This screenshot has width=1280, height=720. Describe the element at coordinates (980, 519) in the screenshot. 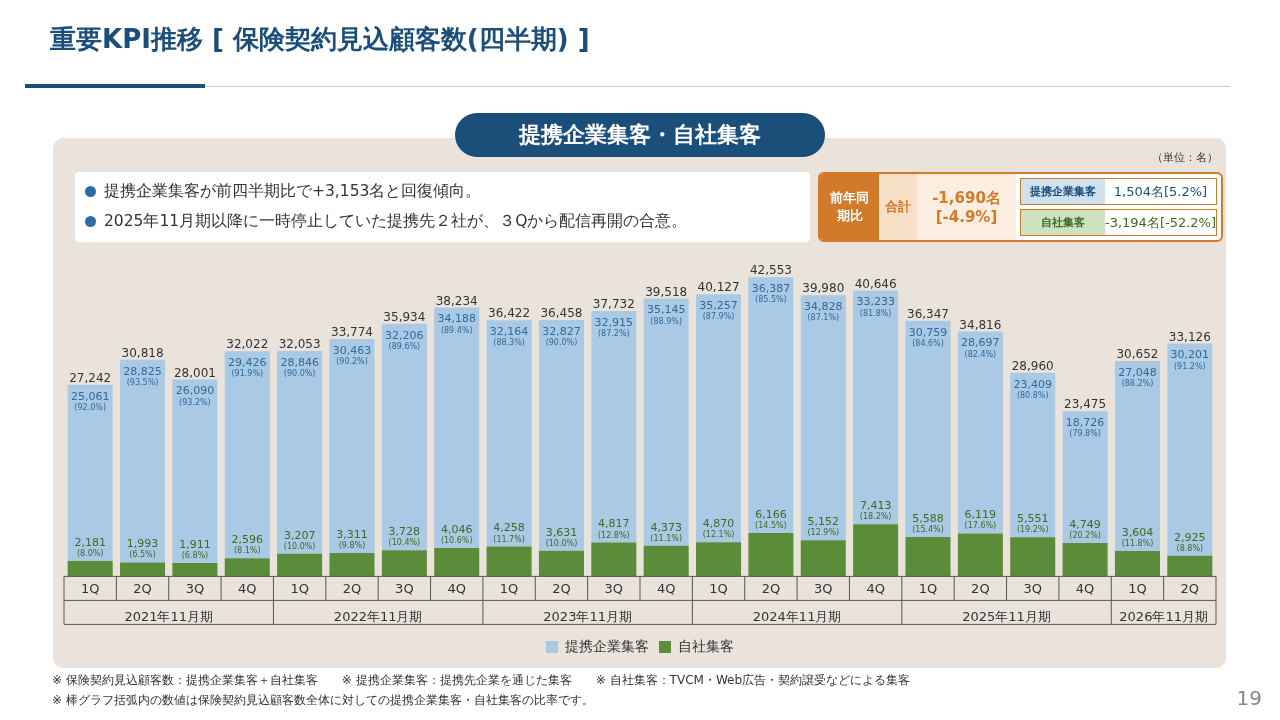

I see `data-label: 6,119 (17.6%)` at that location.